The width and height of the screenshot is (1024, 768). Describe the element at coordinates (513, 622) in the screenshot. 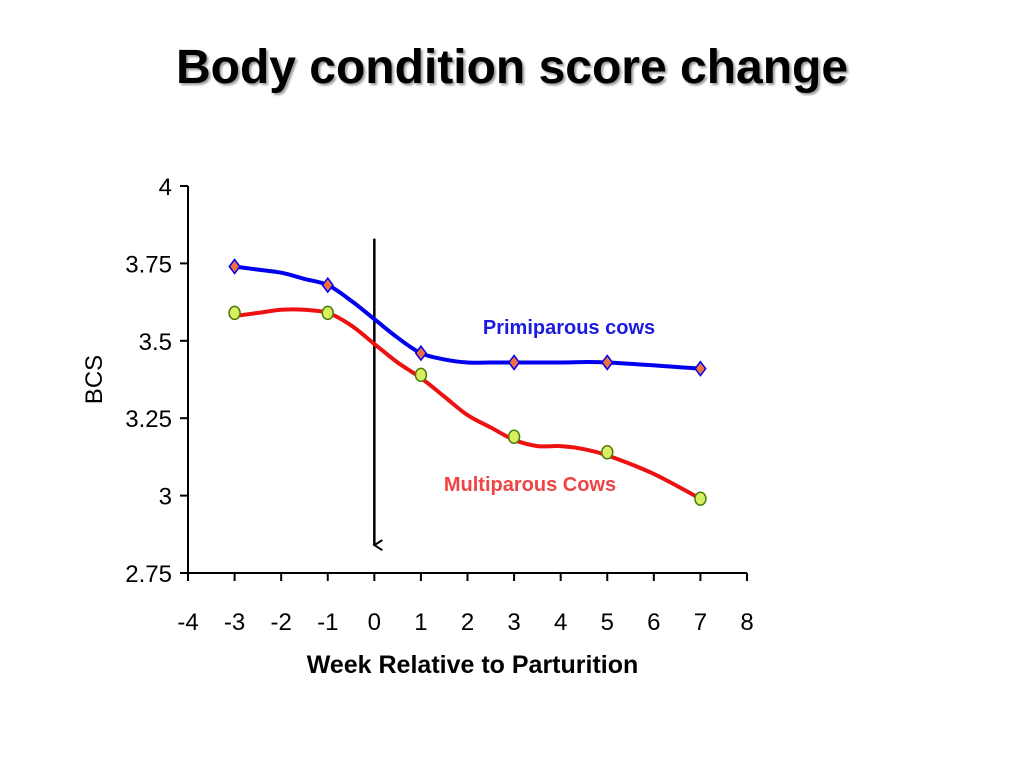

I see `x-tick-label: 3` at that location.